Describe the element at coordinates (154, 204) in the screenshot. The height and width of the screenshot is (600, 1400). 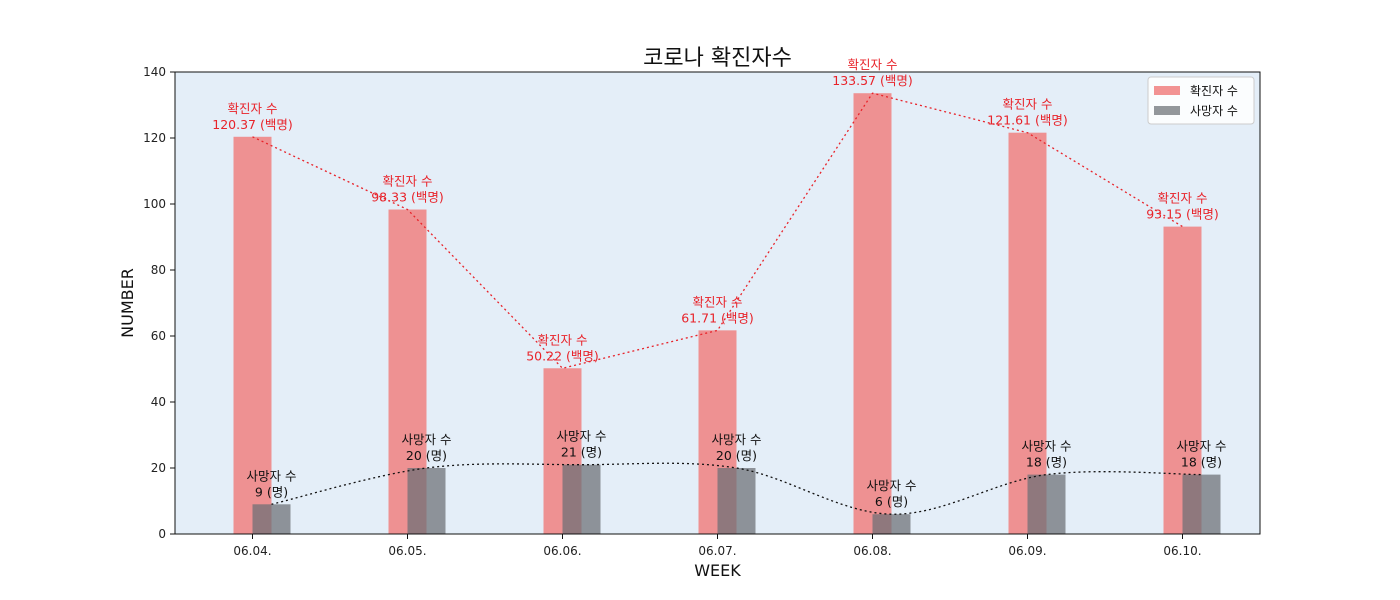
I see `y-tick-label: 100` at that location.